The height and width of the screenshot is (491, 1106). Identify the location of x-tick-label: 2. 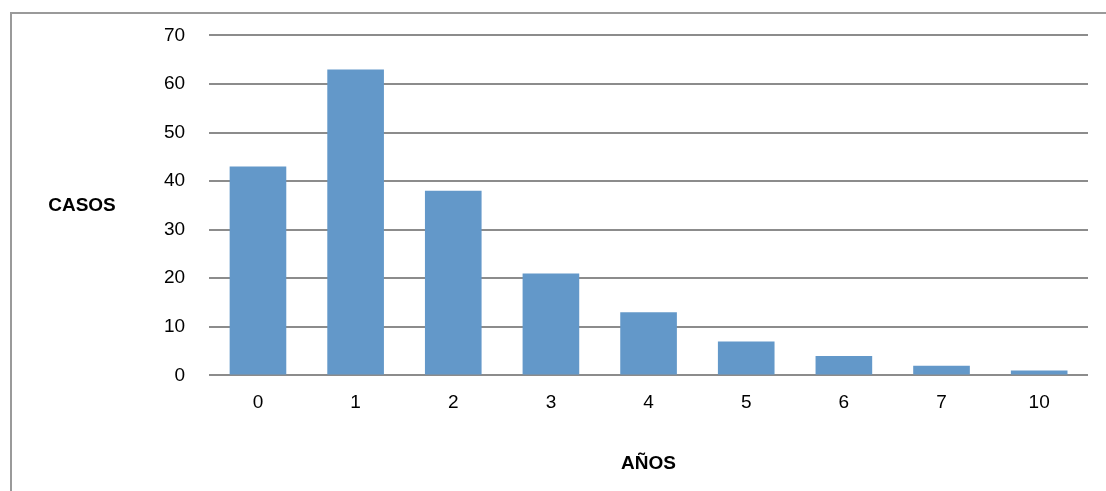
(453, 402).